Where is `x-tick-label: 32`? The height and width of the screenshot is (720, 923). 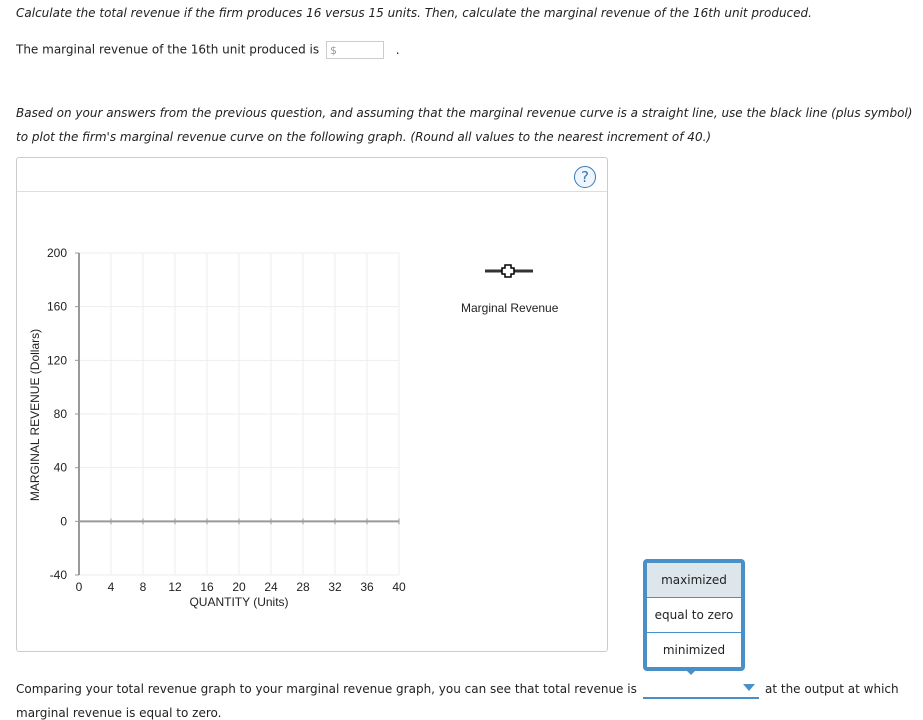 x-tick-label: 32 is located at coordinates (335, 587).